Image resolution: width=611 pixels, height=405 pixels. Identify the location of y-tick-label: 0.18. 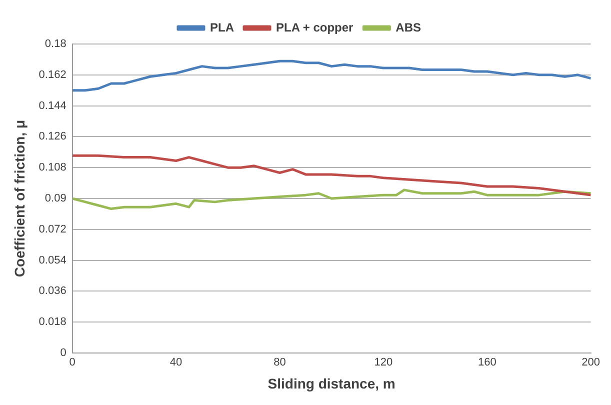
(55, 44).